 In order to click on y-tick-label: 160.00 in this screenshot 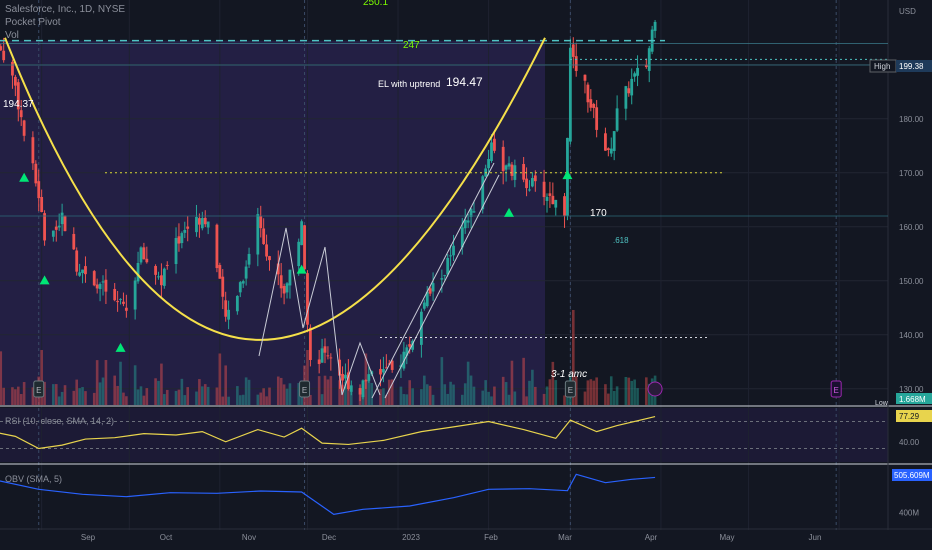, I will do `click(911, 227)`.